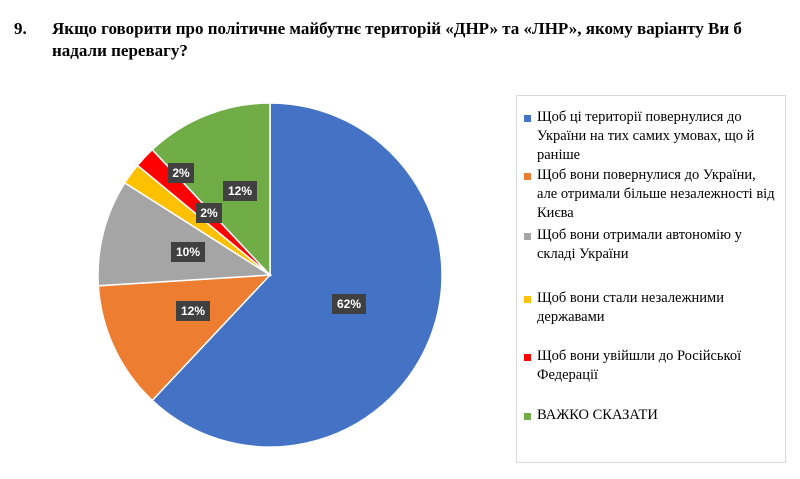 The image size is (800, 479). What do you see at coordinates (20, 28) in the screenshot?
I see `question-number: 9.` at bounding box center [20, 28].